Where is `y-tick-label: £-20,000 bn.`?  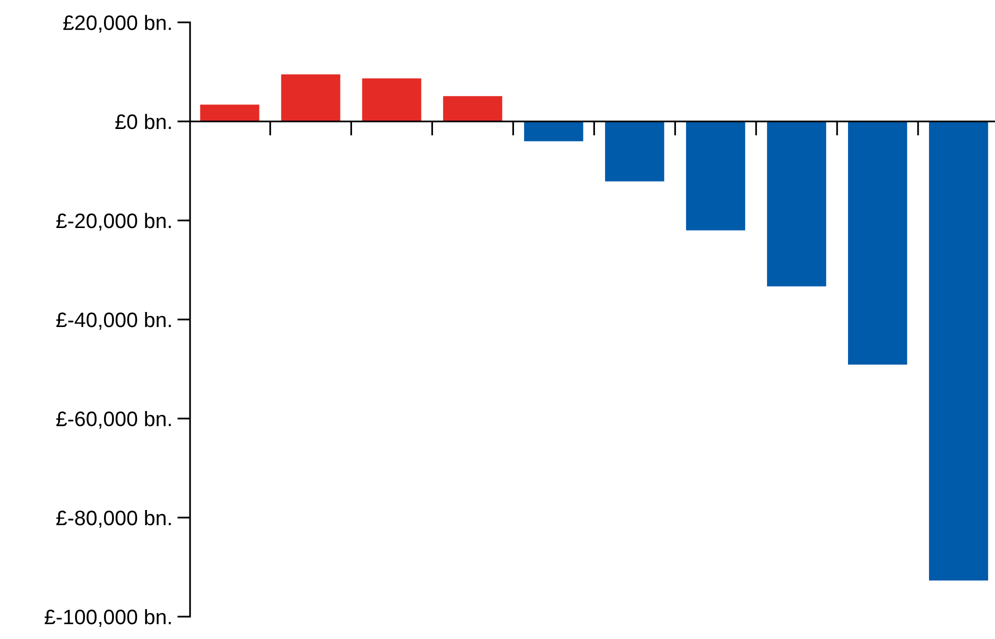 y-tick-label: £-20,000 bn. is located at coordinates (113, 221).